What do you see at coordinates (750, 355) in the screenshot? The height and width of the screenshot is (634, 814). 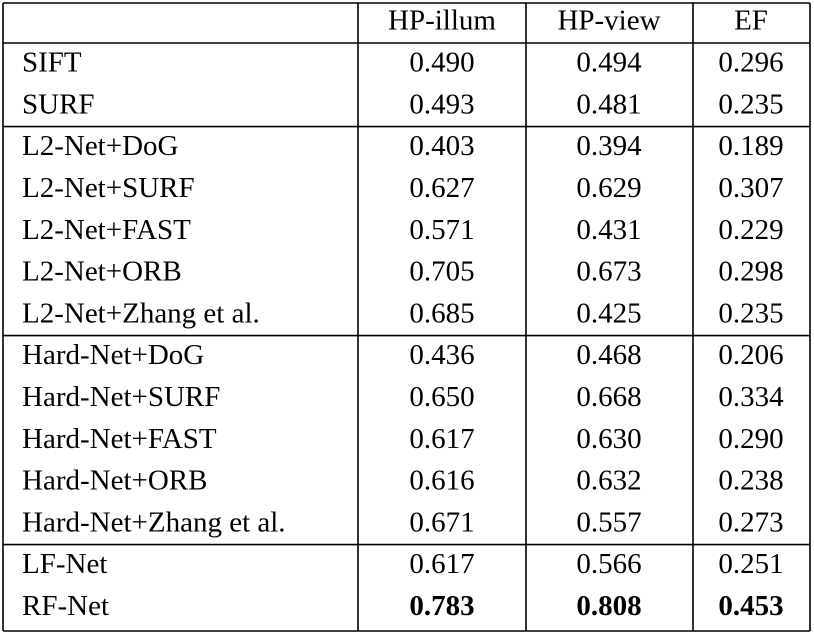 I see `cell-value: 0.206` at bounding box center [750, 355].